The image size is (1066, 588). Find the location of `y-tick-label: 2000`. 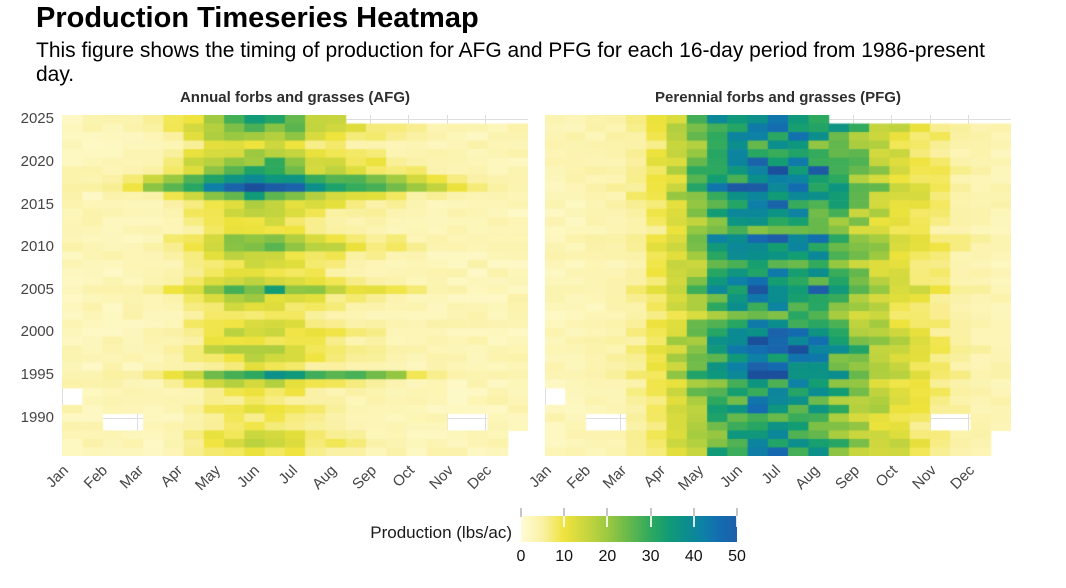

y-tick-label: 2000 is located at coordinates (37, 332).